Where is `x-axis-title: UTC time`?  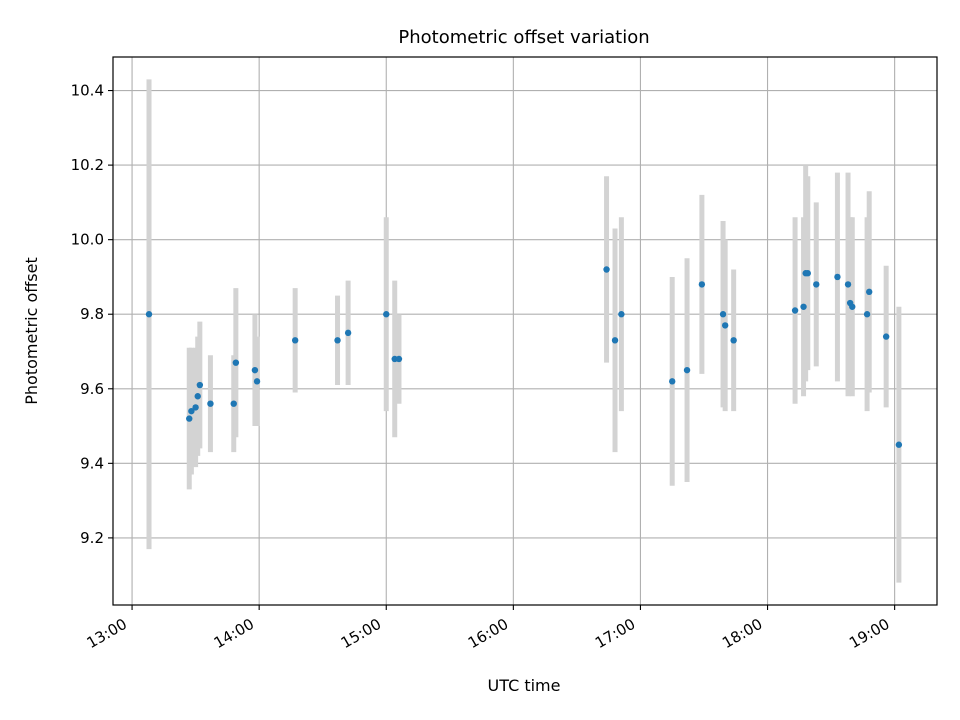 x-axis-title: UTC time is located at coordinates (524, 685).